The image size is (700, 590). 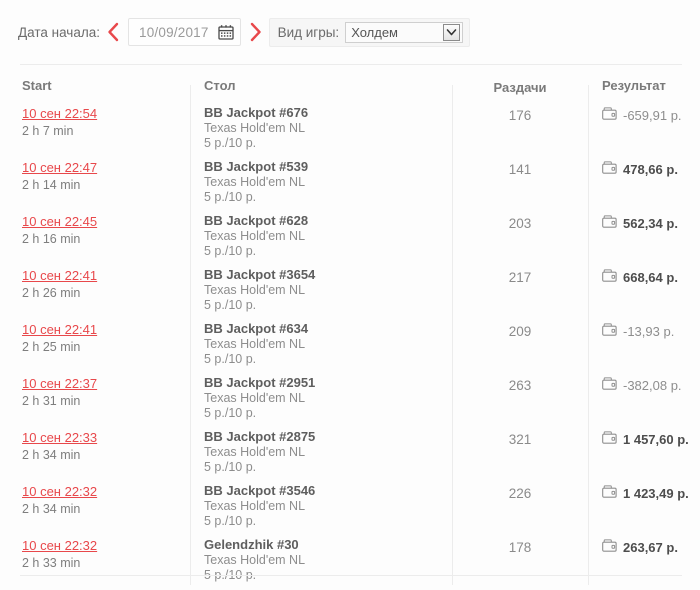 I want to click on cell-start: 10 сен 22:54 2 h 7 min, so click(x=105, y=122).